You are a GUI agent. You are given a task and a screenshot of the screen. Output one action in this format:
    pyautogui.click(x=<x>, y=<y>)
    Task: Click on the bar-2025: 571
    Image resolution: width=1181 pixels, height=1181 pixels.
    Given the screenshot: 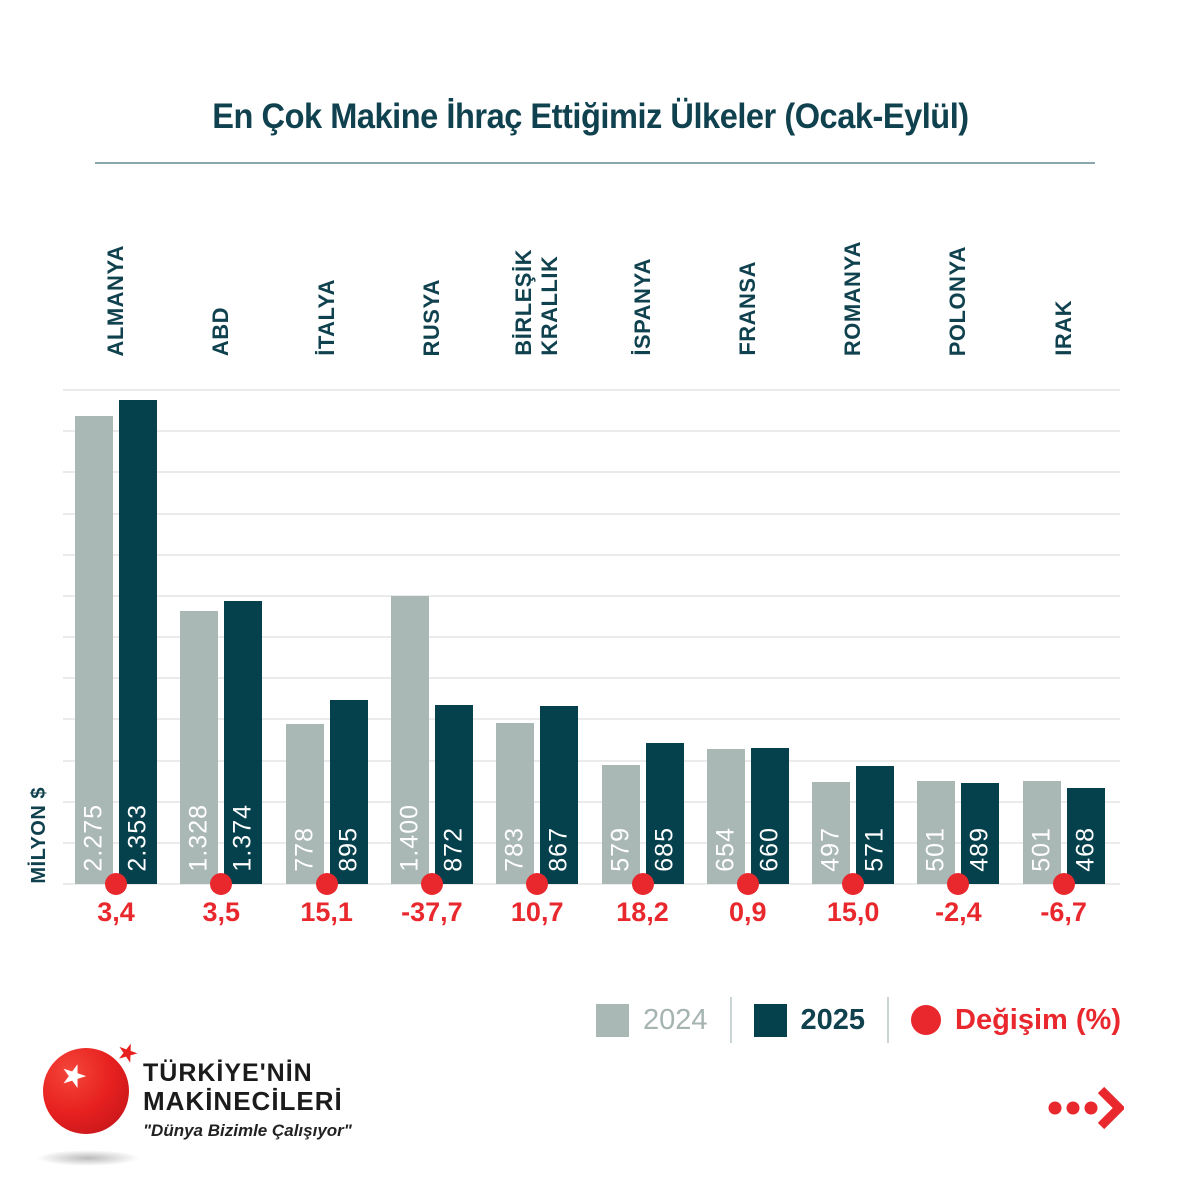 What is the action you would take?
    pyautogui.click(x=875, y=825)
    